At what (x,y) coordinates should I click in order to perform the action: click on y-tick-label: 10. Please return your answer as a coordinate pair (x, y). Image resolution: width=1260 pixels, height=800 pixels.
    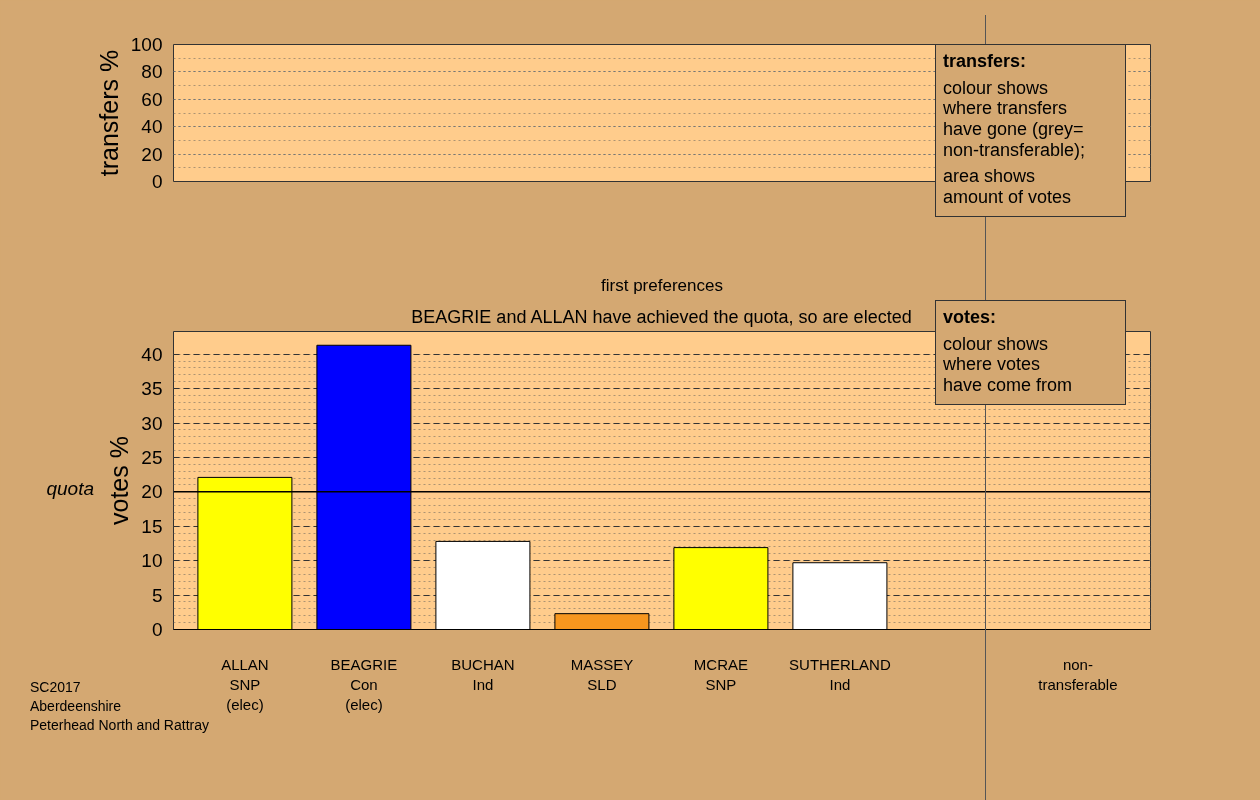
    Looking at the image, I should click on (152, 561).